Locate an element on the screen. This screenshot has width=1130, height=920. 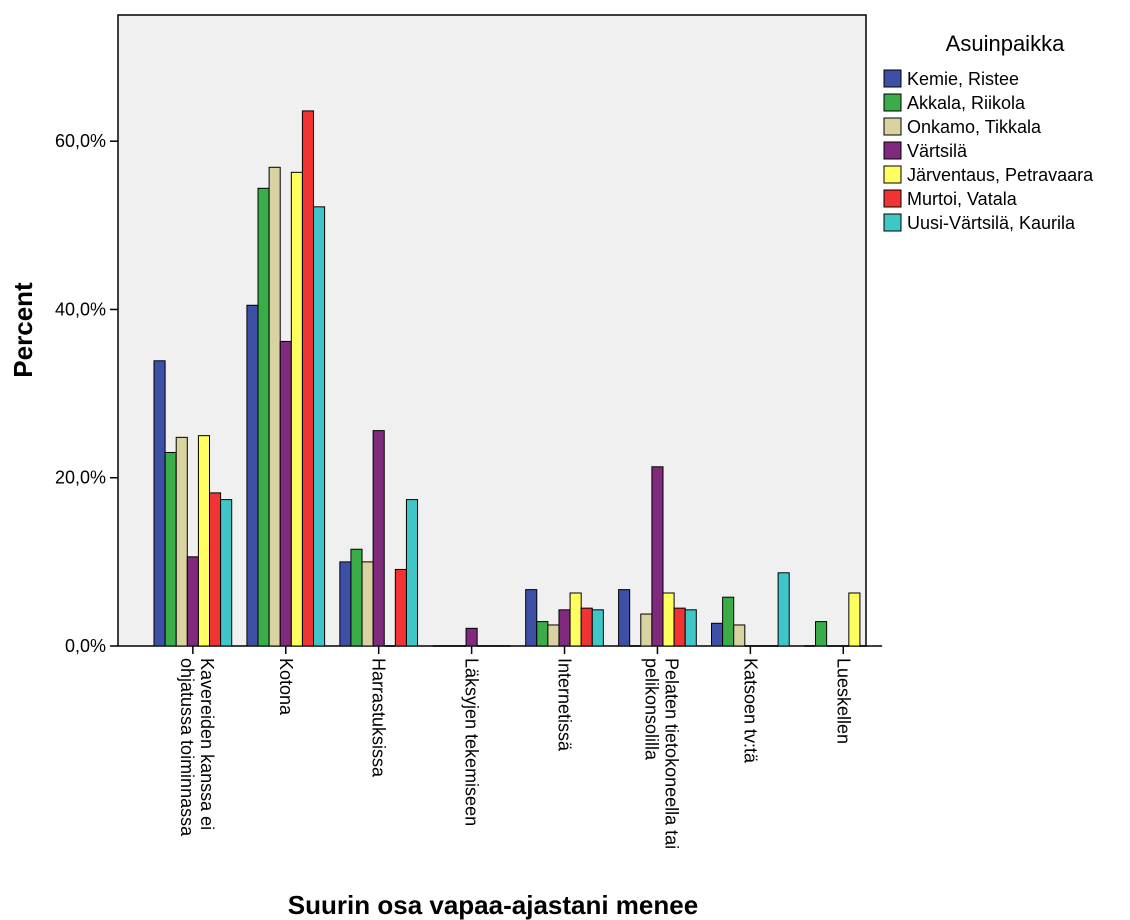
y-tick-label: 60,0% is located at coordinates (80, 141).